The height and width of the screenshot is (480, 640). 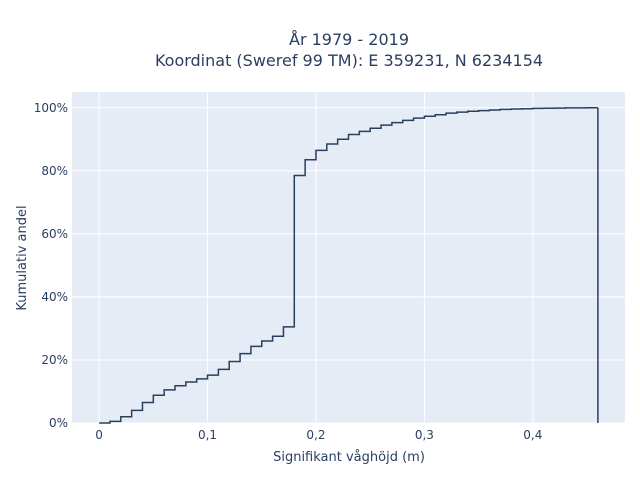 I want to click on y-tick-label: 60%, so click(x=54, y=234).